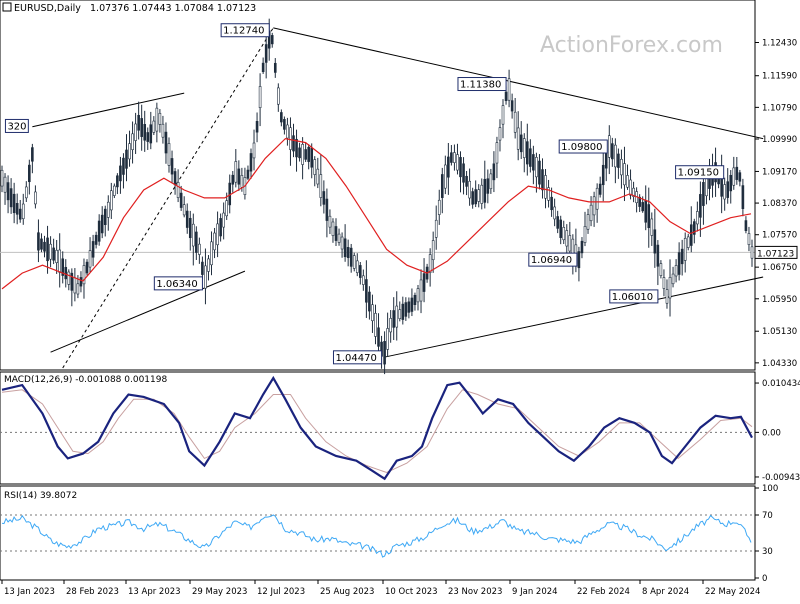 This screenshot has width=800, height=604. Describe the element at coordinates (411, 592) in the screenshot. I see `date-tick-label-6: 10 Oct 2023` at that location.